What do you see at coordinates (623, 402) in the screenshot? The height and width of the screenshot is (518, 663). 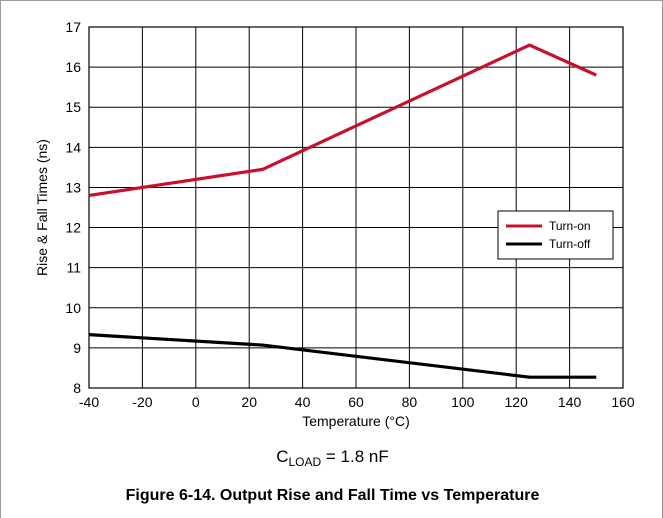 I see `x-tick-label: 160` at bounding box center [623, 402].